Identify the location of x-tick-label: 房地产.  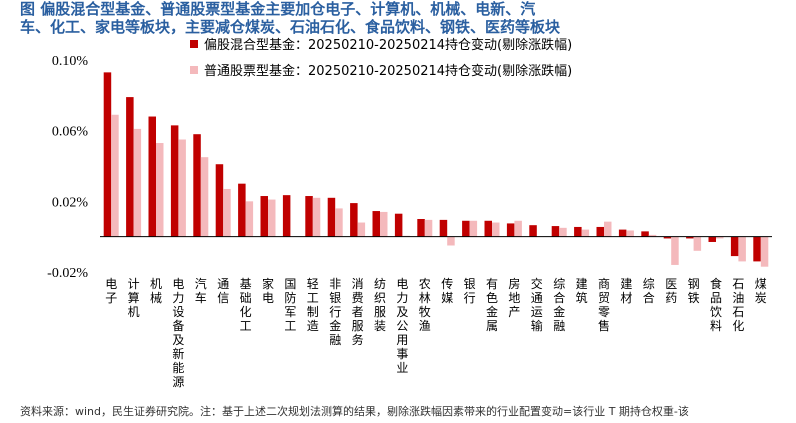
(514, 297).